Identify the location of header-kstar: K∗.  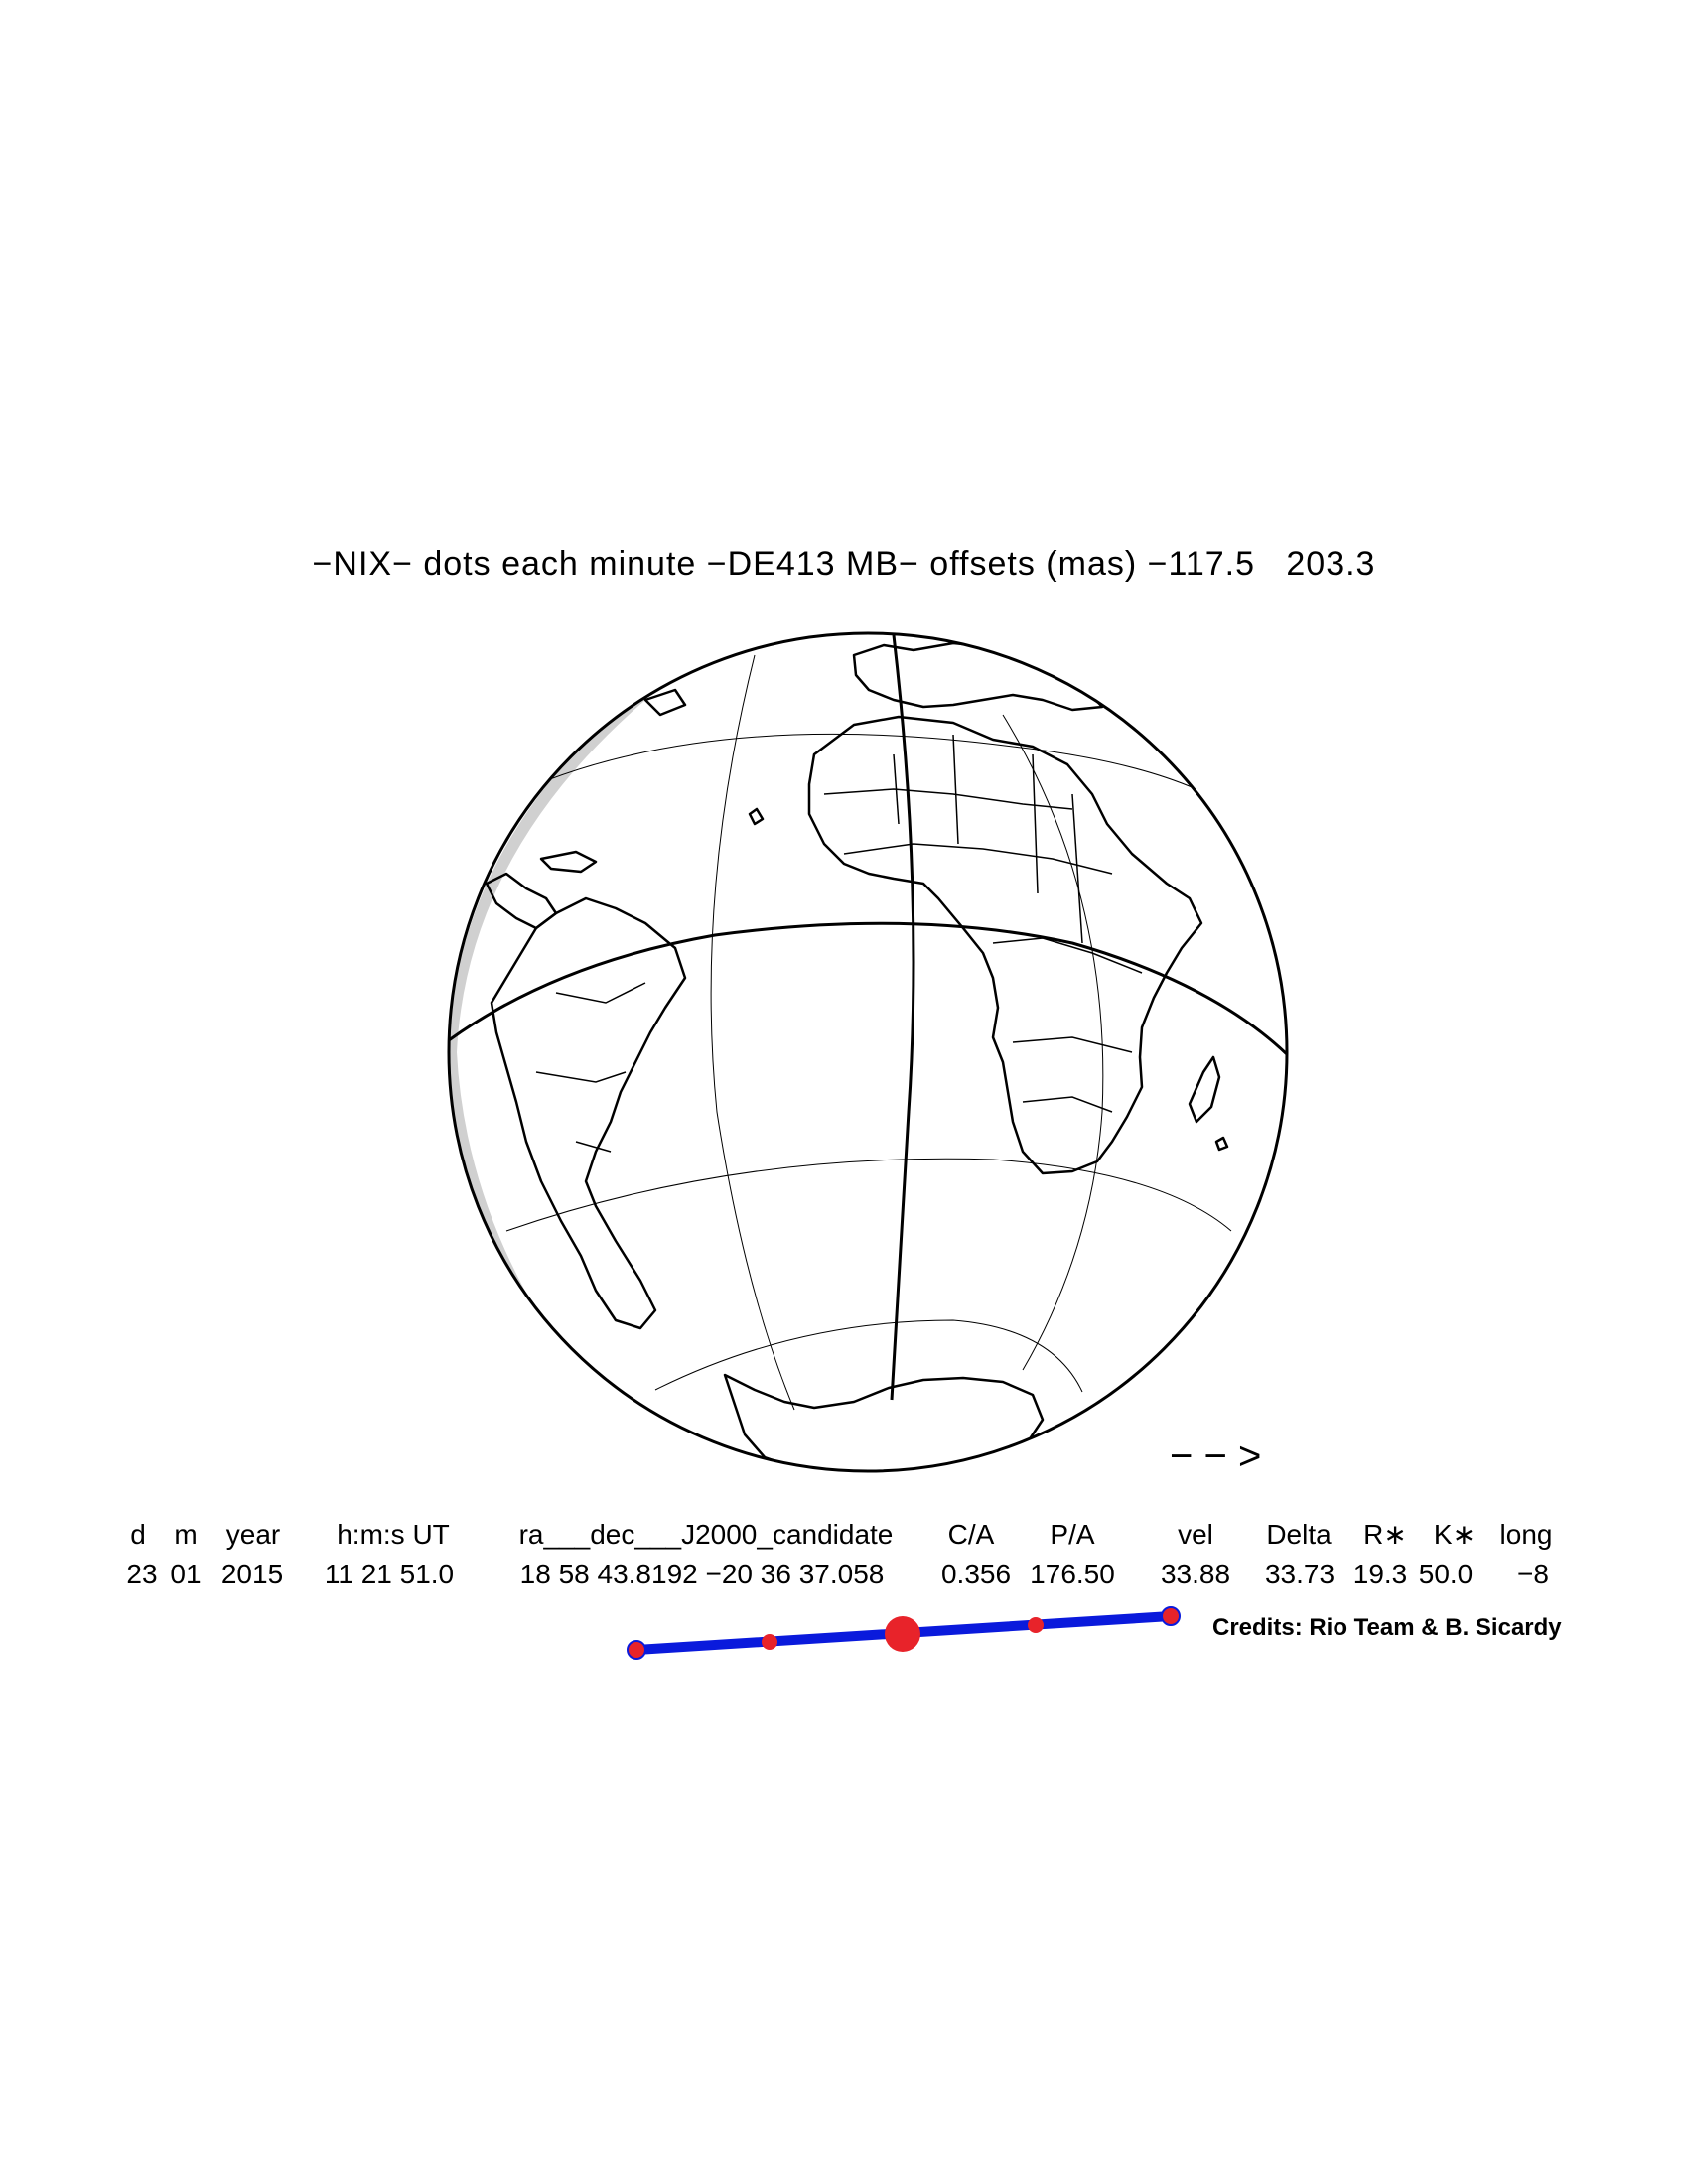
(1455, 1534).